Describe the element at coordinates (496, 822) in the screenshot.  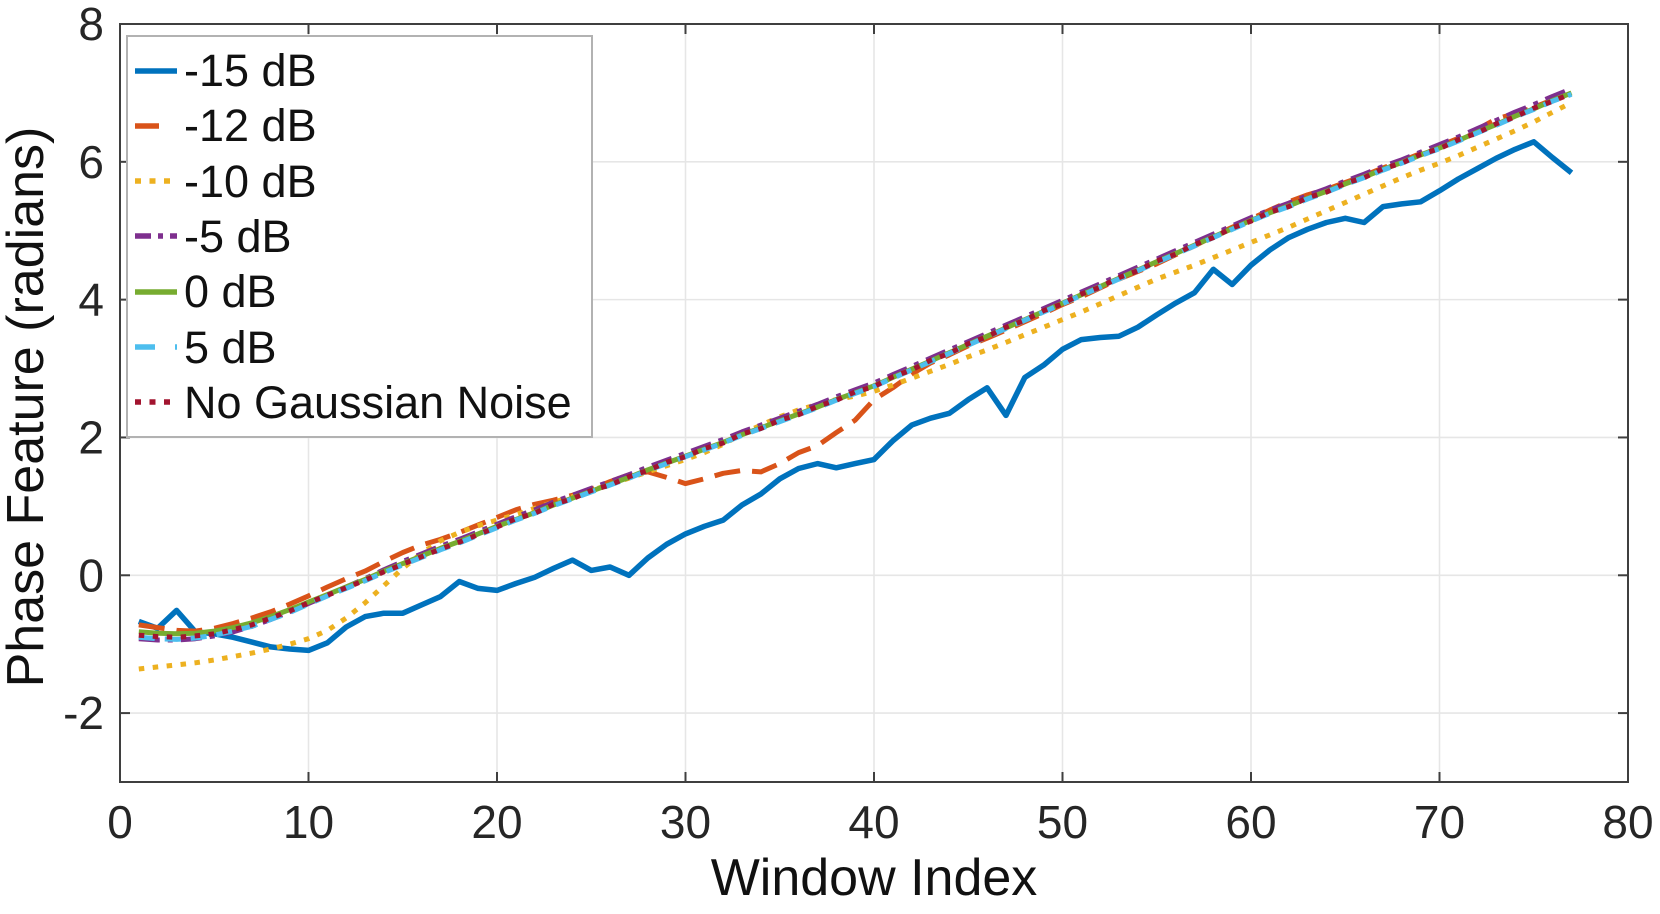
I see `x-tick-label: 20` at that location.